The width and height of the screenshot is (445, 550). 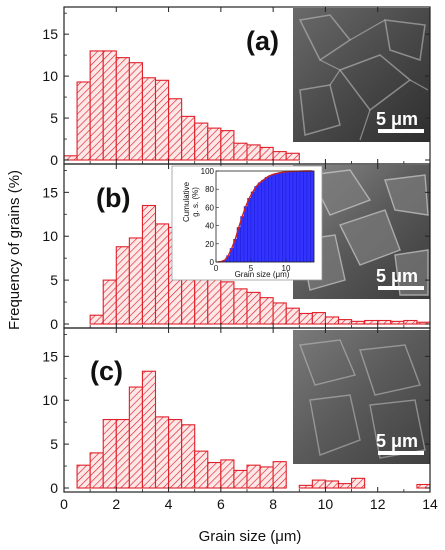 What do you see at coordinates (169, 504) in the screenshot?
I see `panel-c-xtick-label: 4` at bounding box center [169, 504].